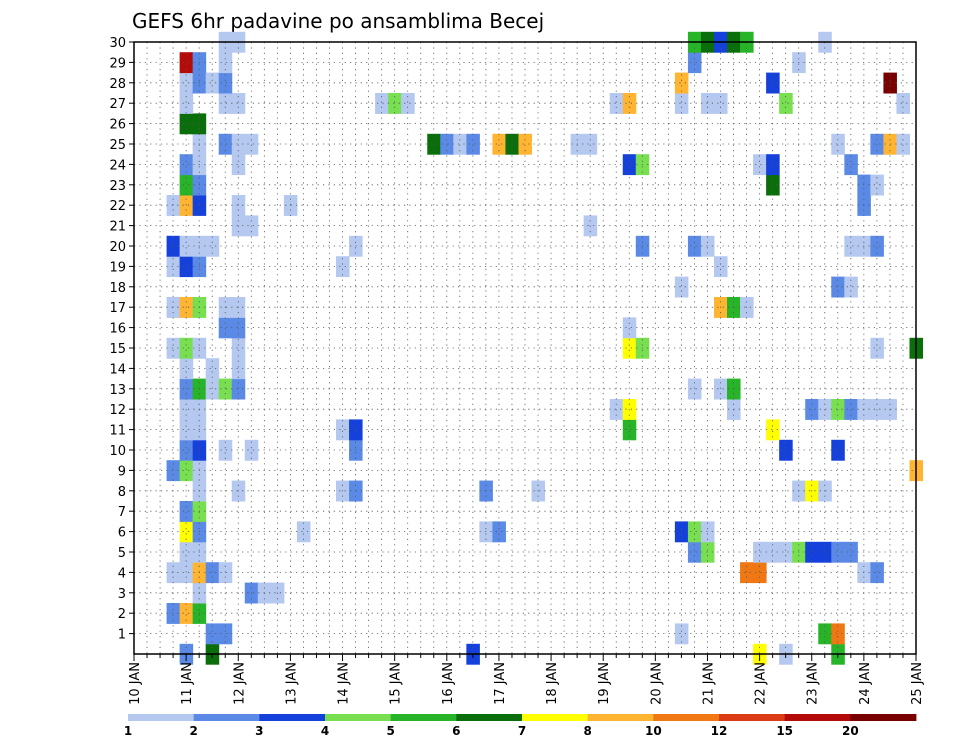 The height and width of the screenshot is (742, 960). What do you see at coordinates (761, 683) in the screenshot?
I see `x-tick-label: 22 JAN` at bounding box center [761, 683].